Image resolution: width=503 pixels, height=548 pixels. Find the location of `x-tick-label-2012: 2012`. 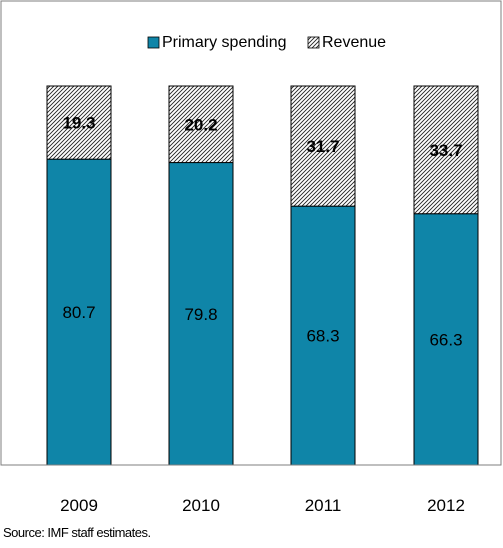

x-tick-label-2012: 2012 is located at coordinates (446, 505).